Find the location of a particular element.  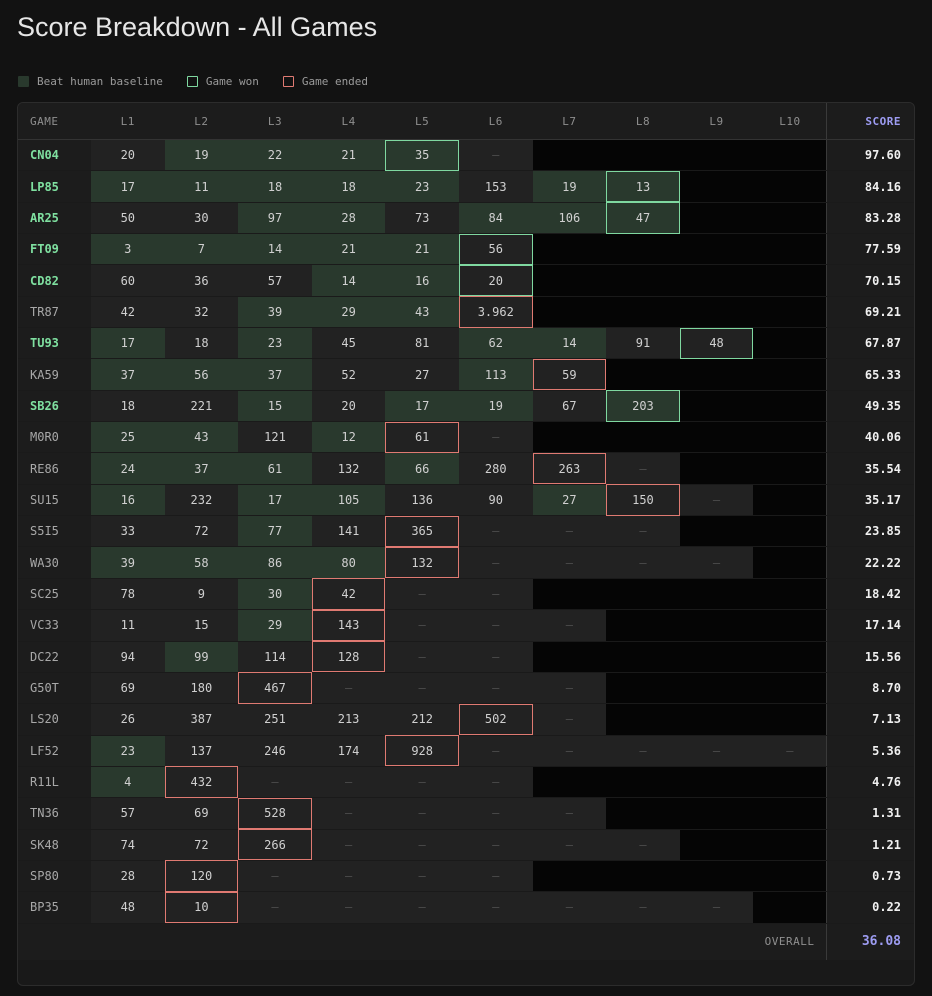

level-cell-l4: 80 is located at coordinates (348, 562).